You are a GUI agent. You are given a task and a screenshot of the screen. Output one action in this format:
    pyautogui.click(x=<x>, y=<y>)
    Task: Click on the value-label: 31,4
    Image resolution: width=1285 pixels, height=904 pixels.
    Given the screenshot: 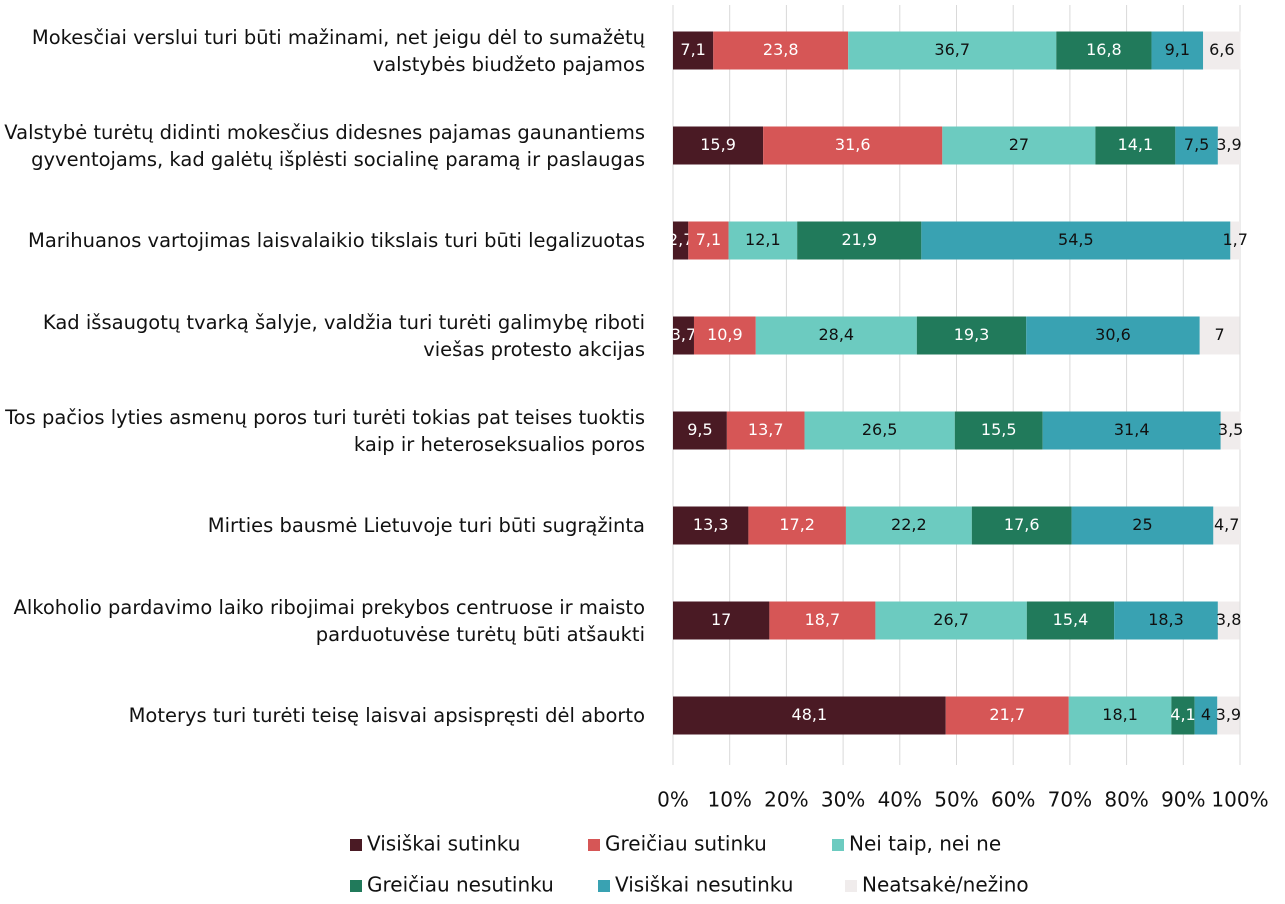 What is the action you would take?
    pyautogui.click(x=1132, y=429)
    